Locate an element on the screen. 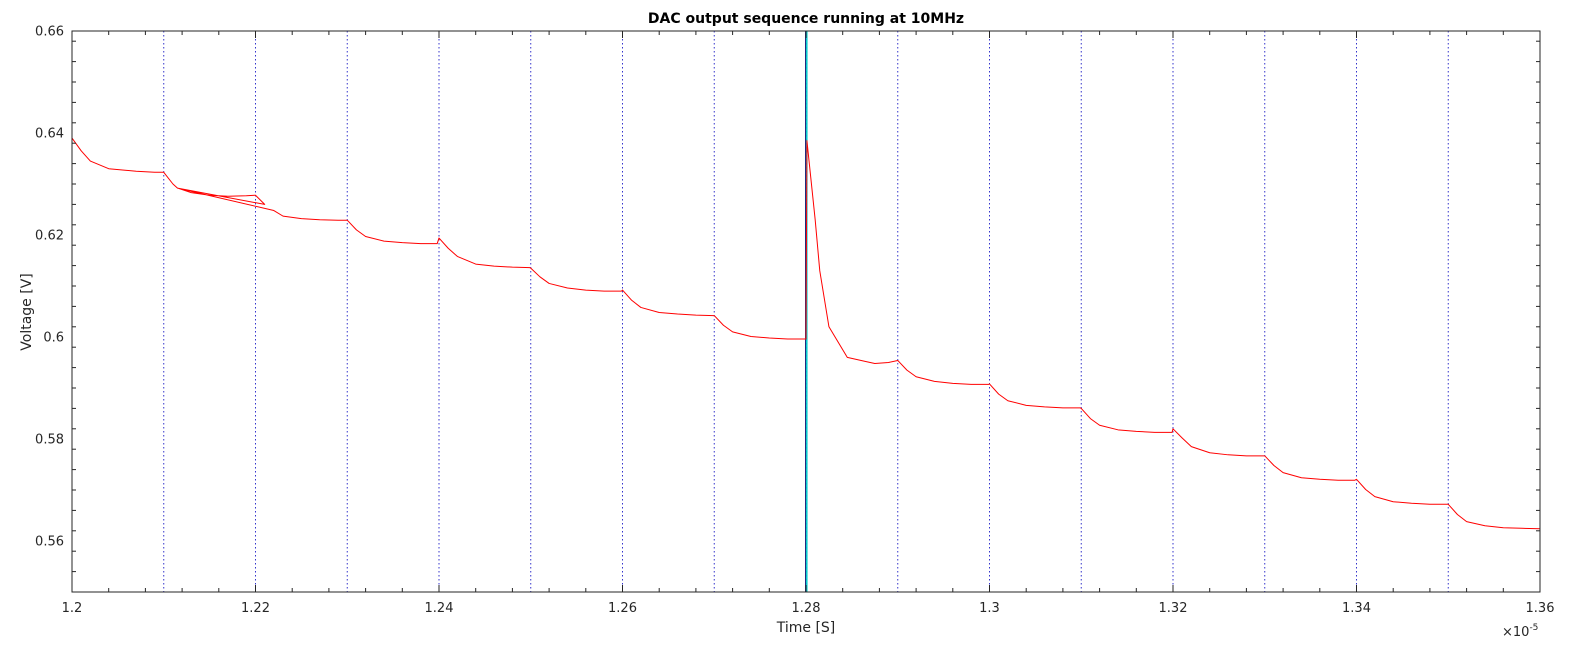  y-tick-label: 0.64 is located at coordinates (49, 134).